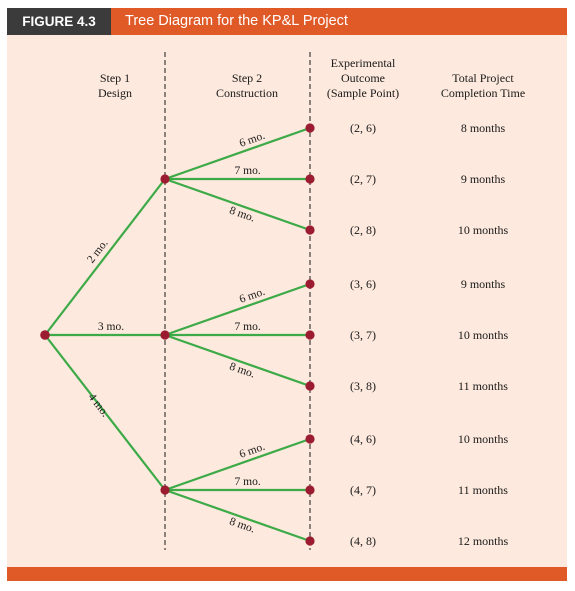 This screenshot has width=575, height=591. Describe the element at coordinates (252, 451) in the screenshot. I see `edge-label-step2-3-1: 6 mo.` at that location.